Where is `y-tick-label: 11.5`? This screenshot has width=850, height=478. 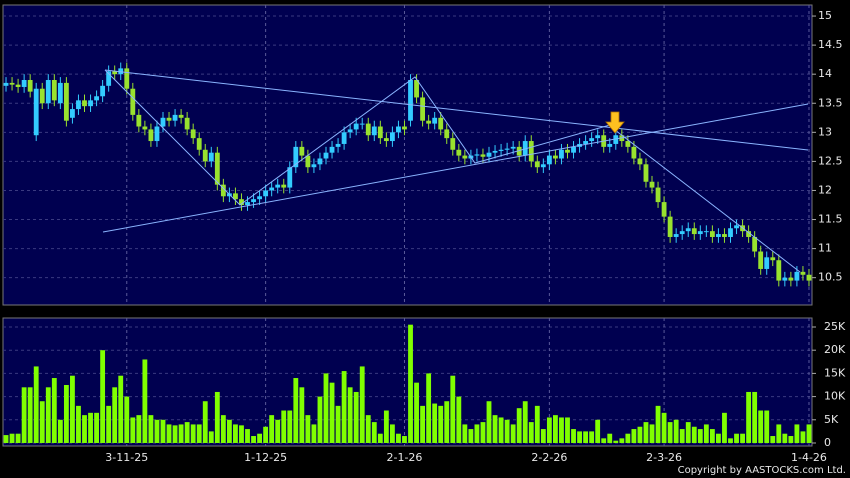 y-tick-label: 11.5 is located at coordinates (830, 219).